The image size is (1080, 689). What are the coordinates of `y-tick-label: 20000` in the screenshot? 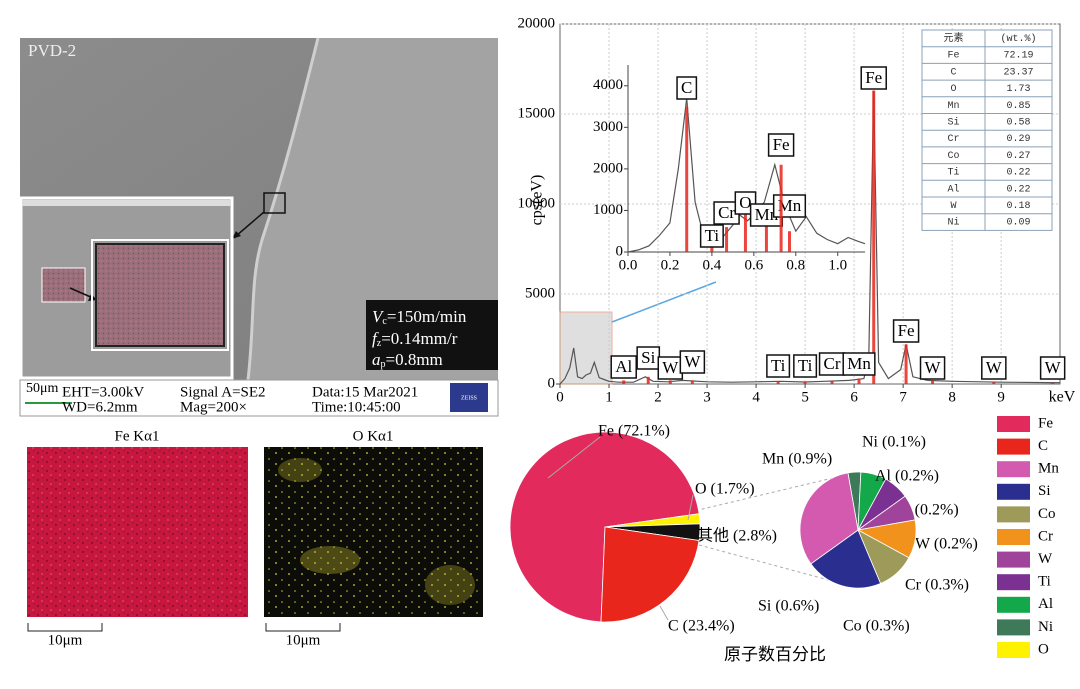 It's located at (537, 23).